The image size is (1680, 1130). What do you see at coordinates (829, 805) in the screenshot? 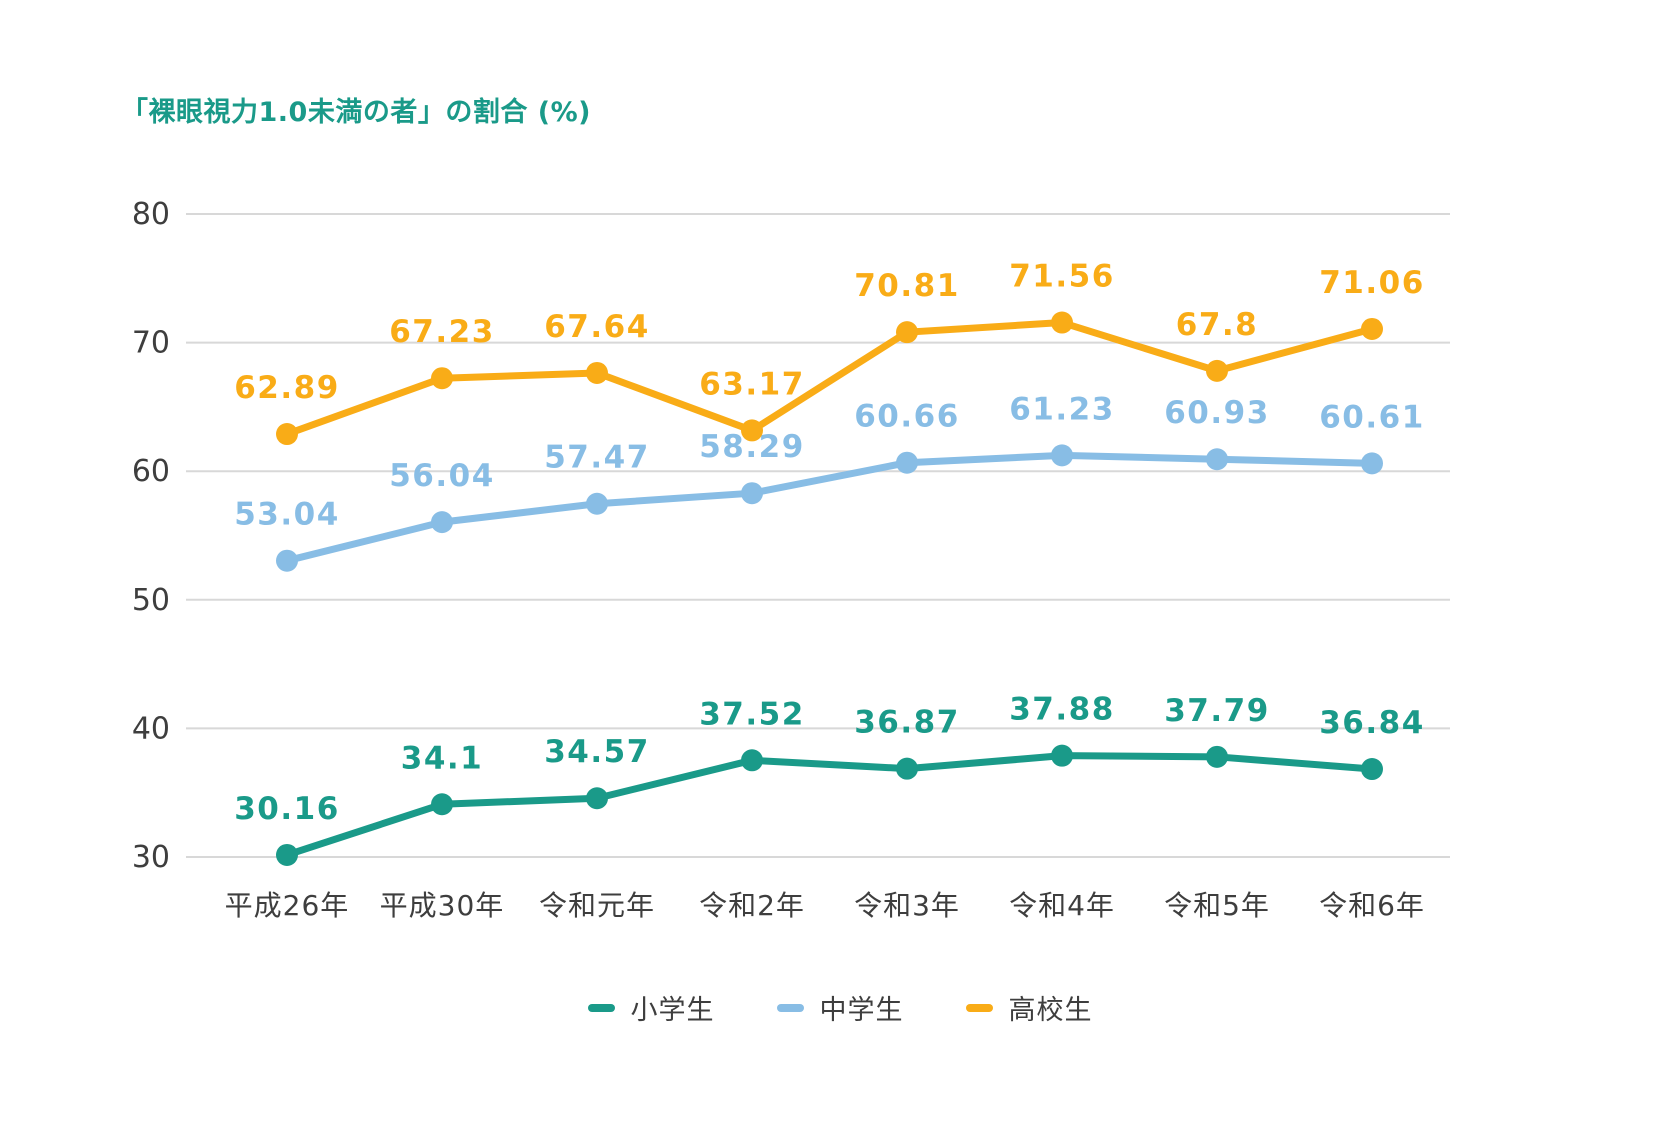
I see `series-line-小学生` at bounding box center [829, 805].